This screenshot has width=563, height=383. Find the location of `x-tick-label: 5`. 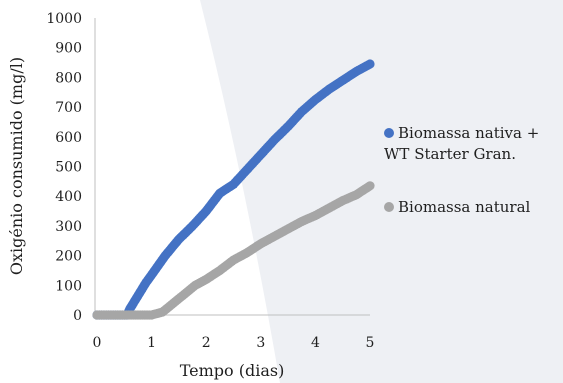

x-tick-label: 5 is located at coordinates (370, 343).